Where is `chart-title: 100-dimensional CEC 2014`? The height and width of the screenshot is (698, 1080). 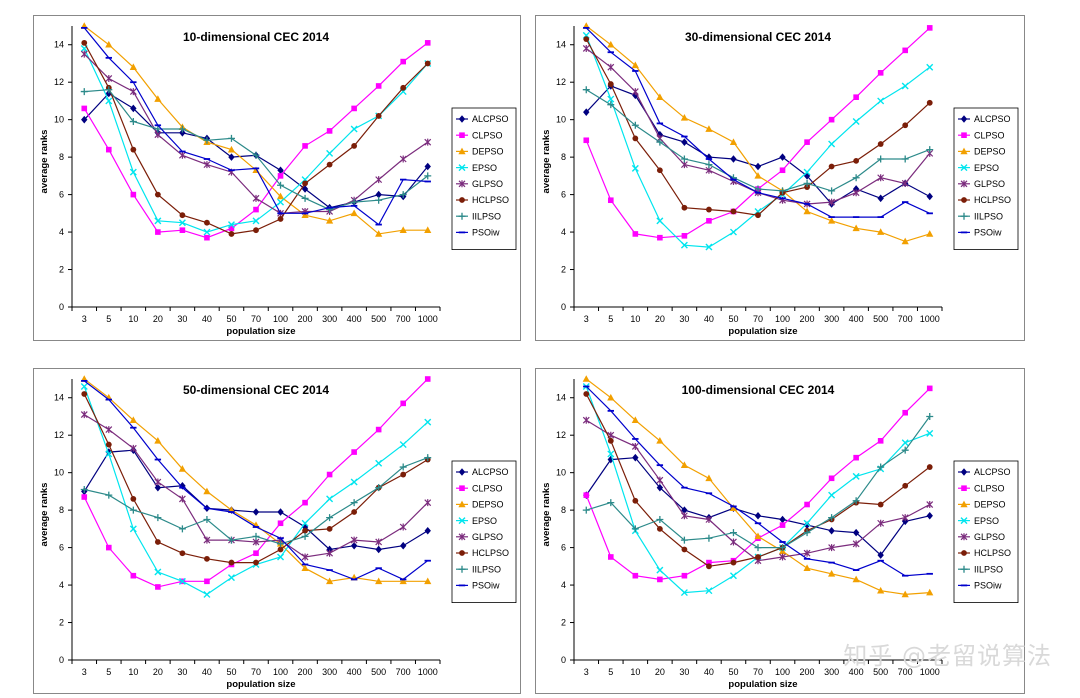 chart-title: 100-dimensional CEC 2014 is located at coordinates (758, 390).